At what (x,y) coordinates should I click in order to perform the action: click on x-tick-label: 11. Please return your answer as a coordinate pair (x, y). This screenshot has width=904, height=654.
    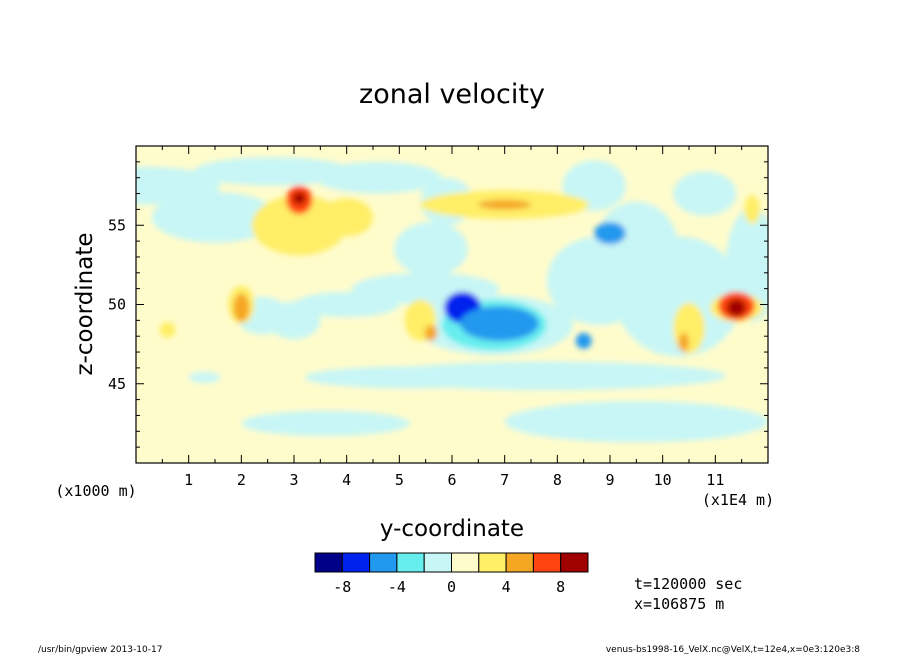
    Looking at the image, I should click on (715, 480).